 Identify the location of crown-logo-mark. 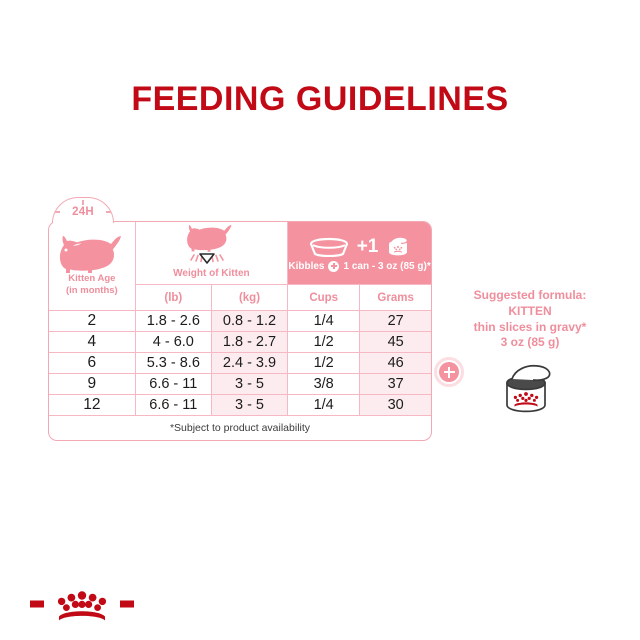
(82, 606).